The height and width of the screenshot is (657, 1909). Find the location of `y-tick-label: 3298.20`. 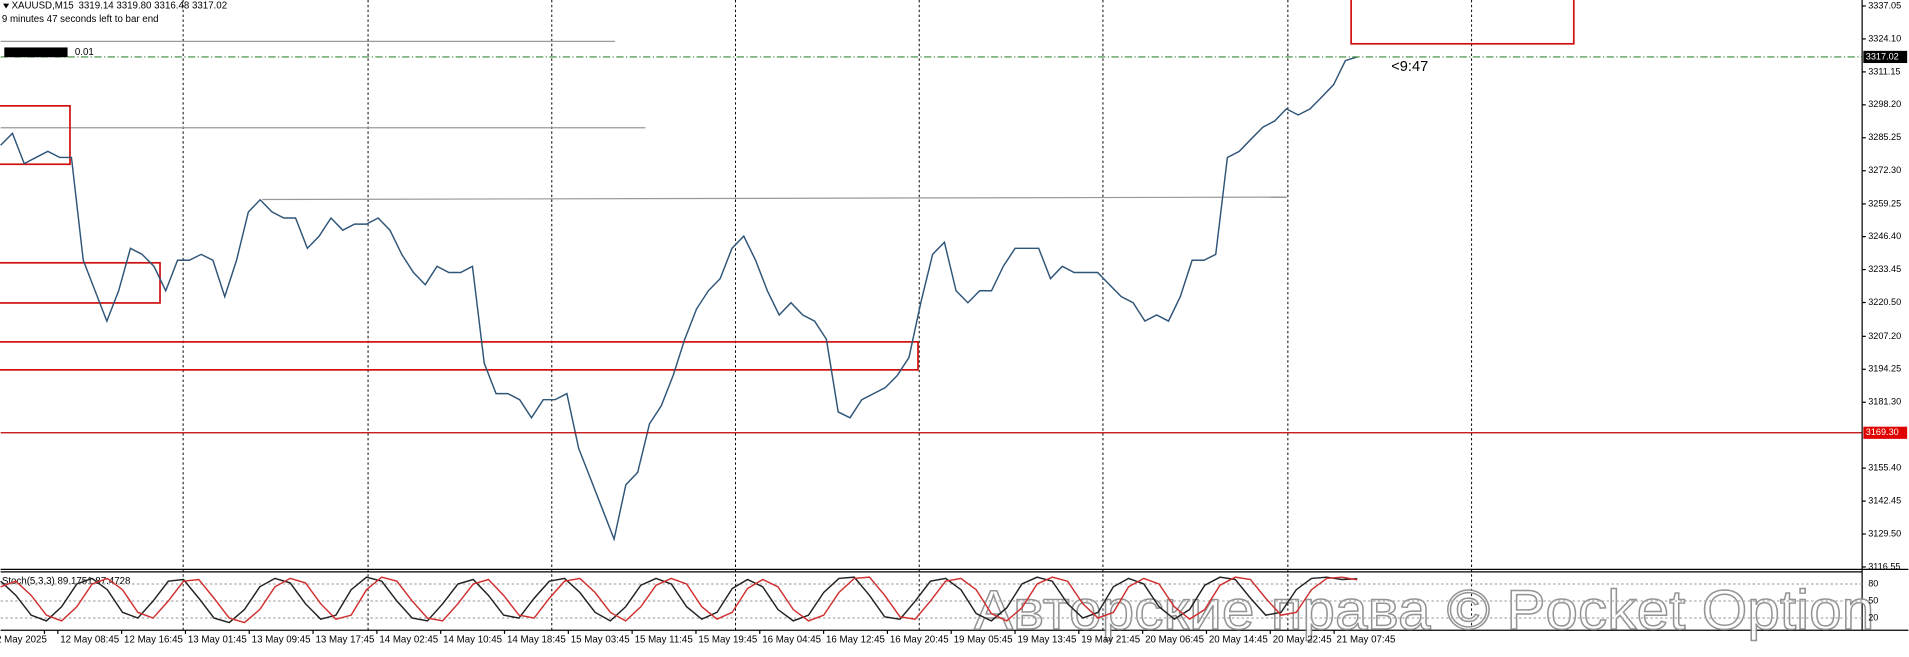

y-tick-label: 3298.20 is located at coordinates (1884, 104).